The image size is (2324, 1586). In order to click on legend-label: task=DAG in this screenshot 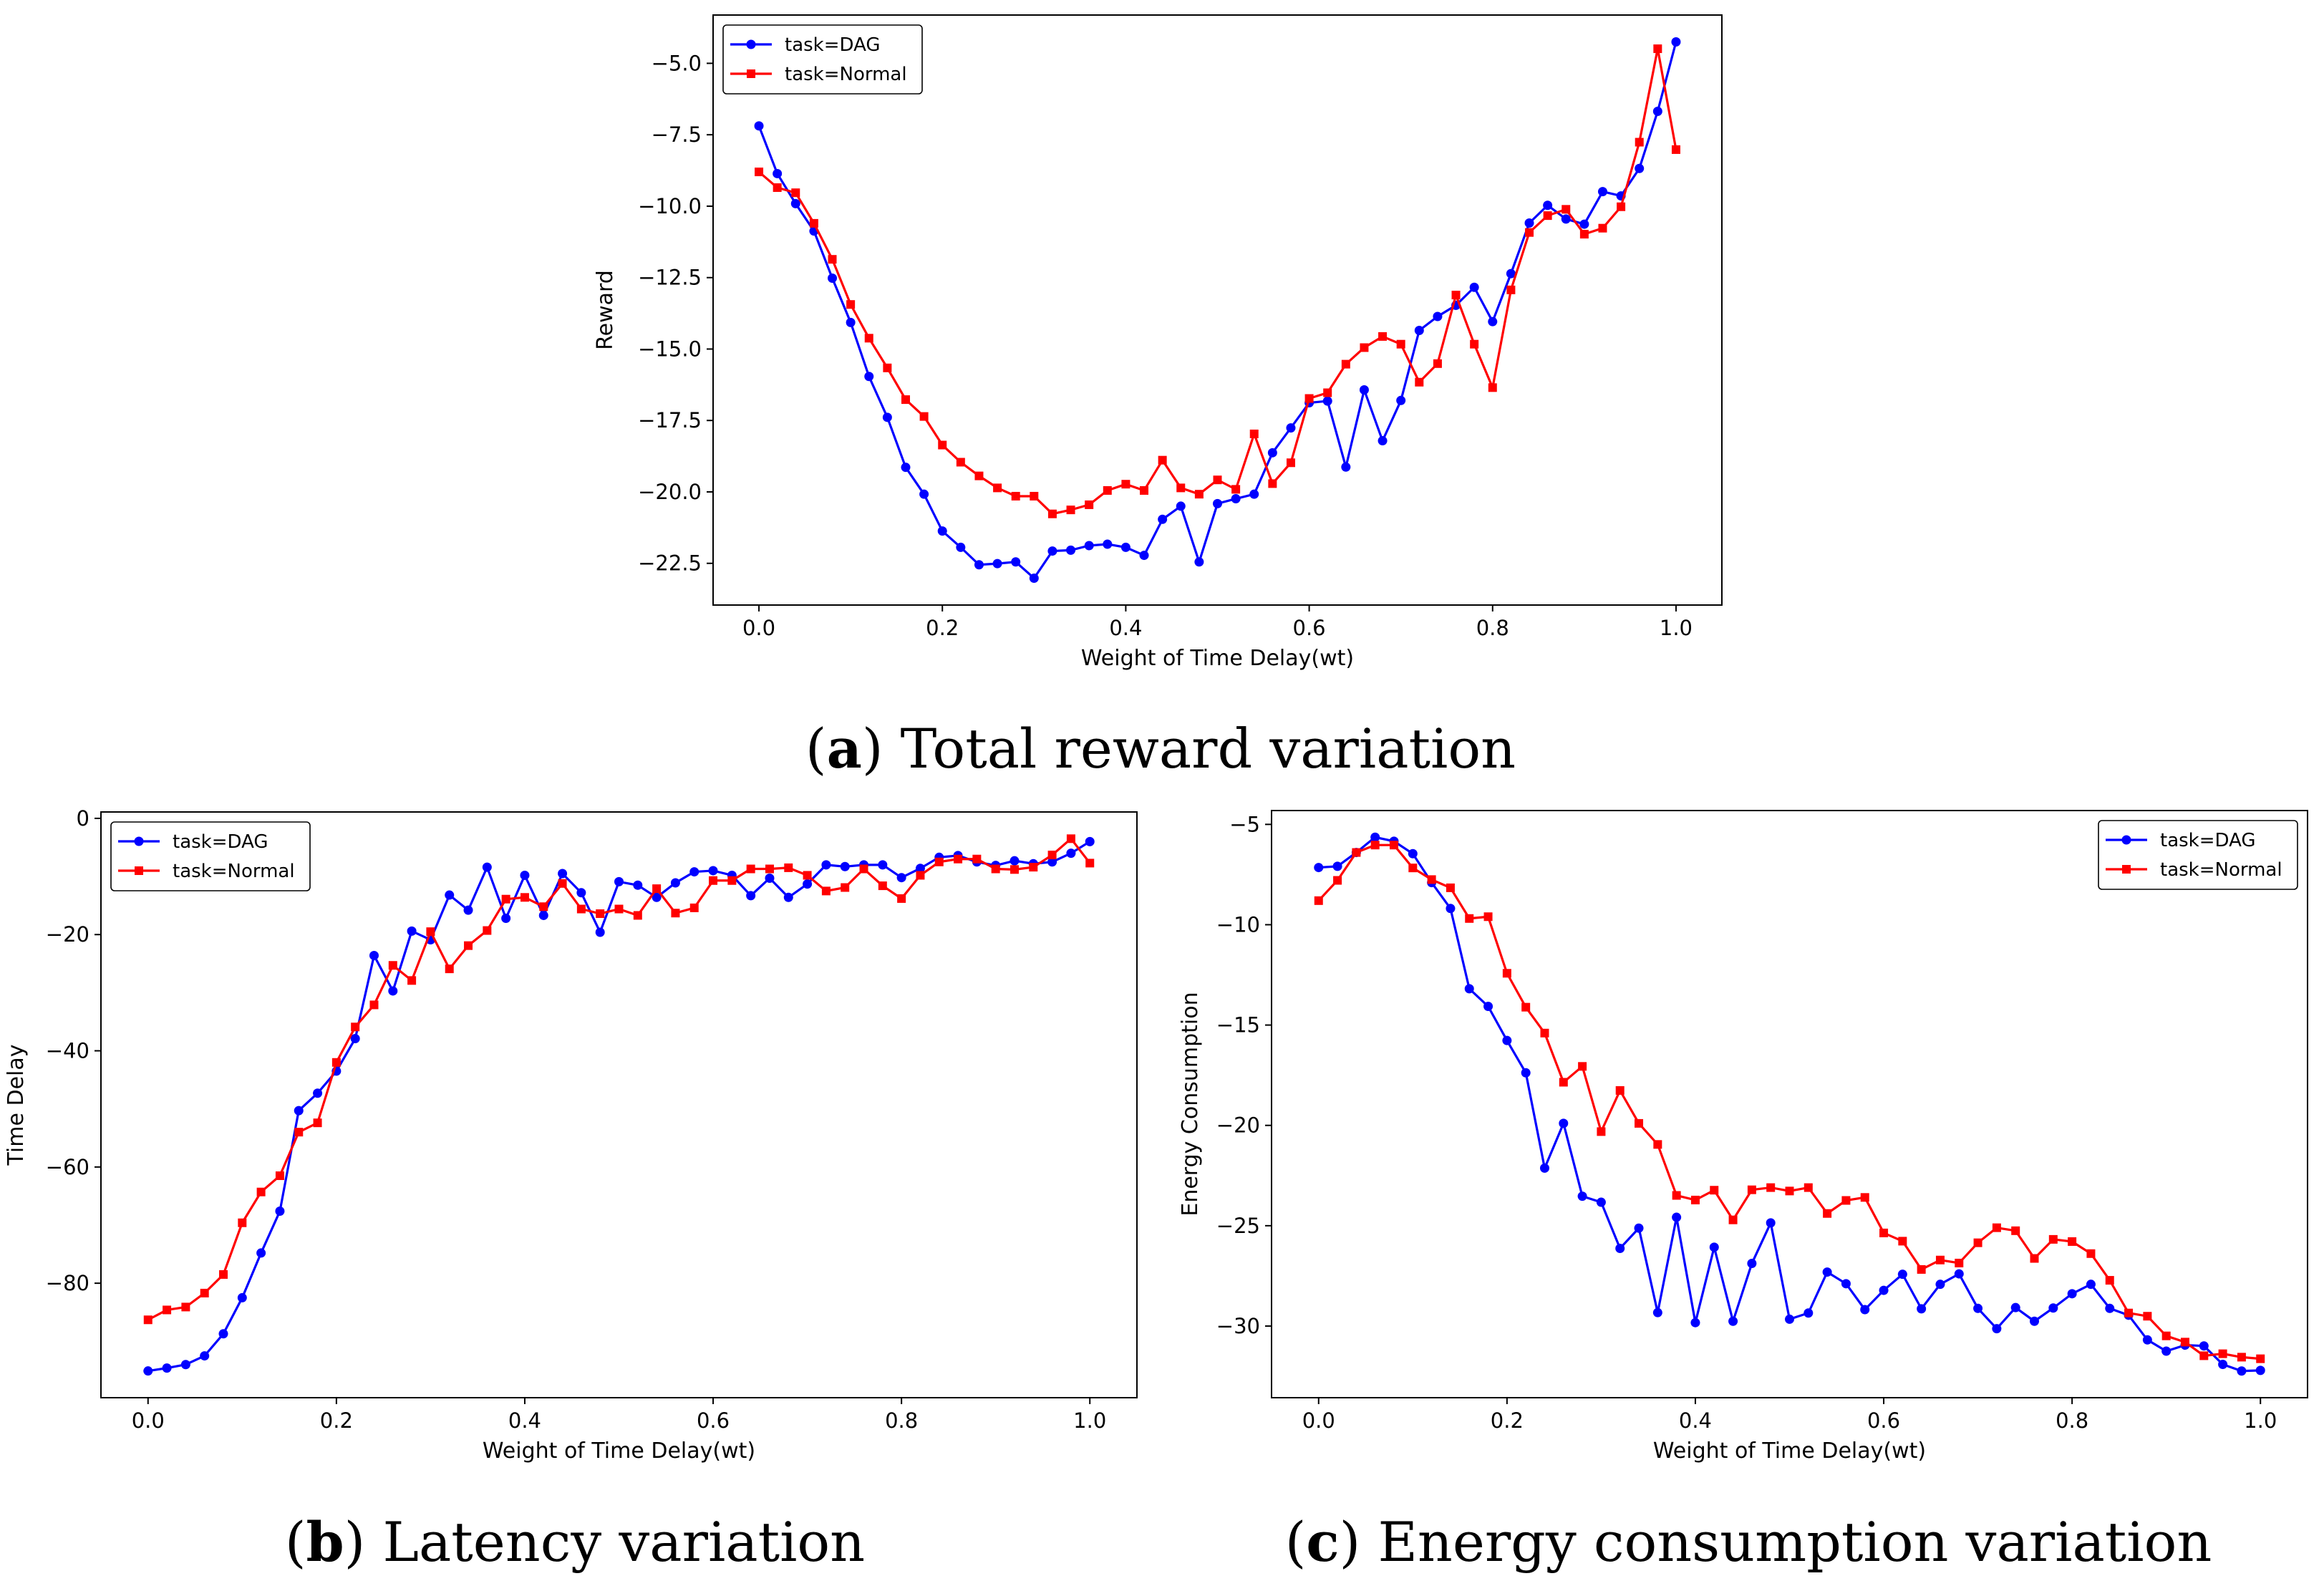, I will do `click(2208, 840)`.